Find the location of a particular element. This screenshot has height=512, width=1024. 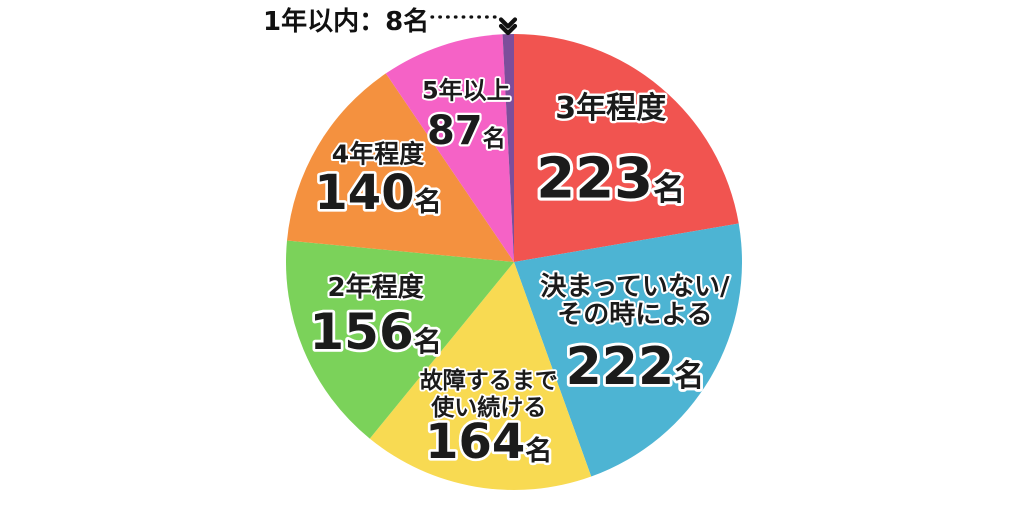

slice-value: 222名 is located at coordinates (635, 367).